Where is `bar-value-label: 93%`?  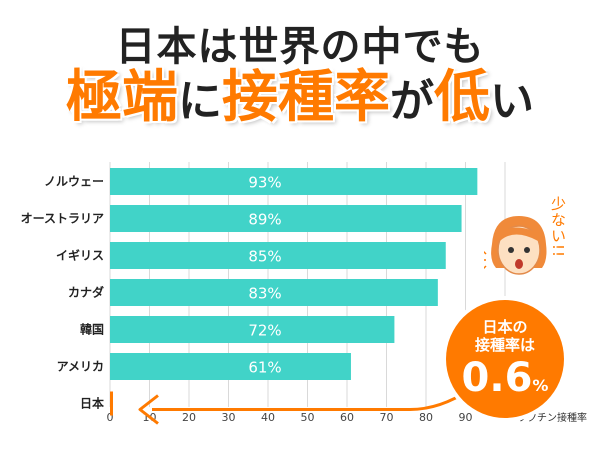 bar-value-label: 93% is located at coordinates (264, 183).